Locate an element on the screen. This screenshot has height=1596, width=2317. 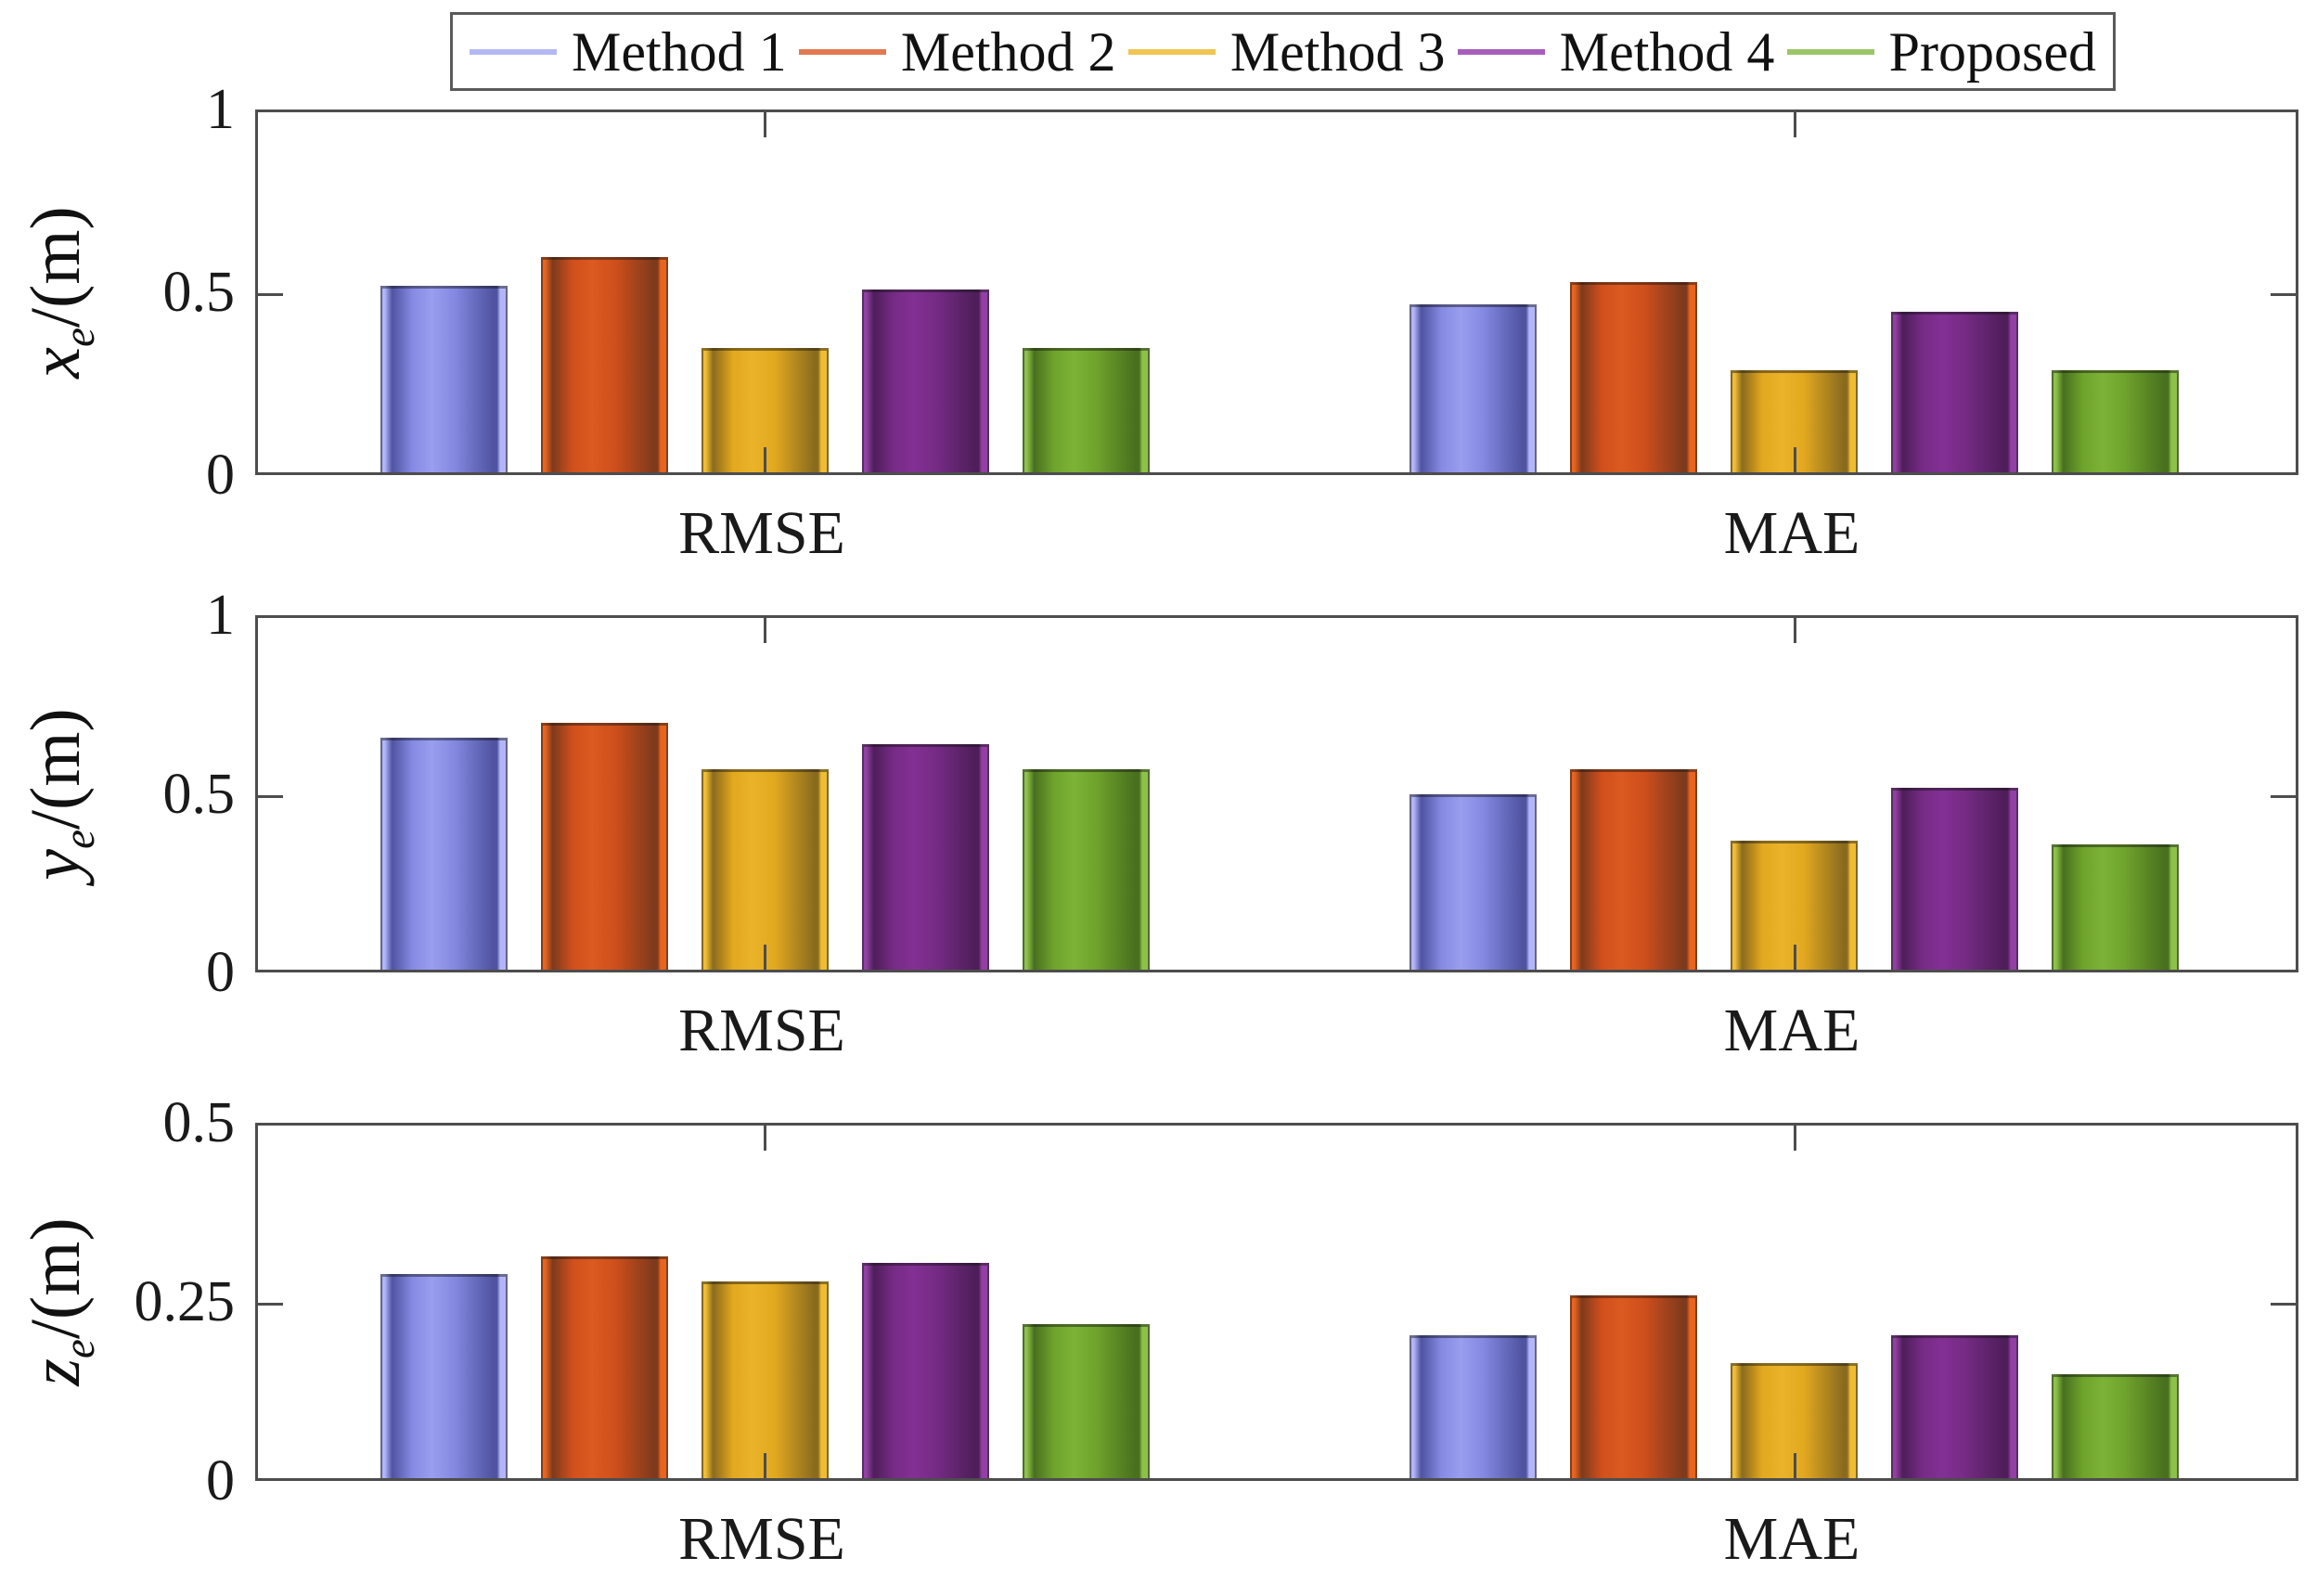
legend-item-proposed: Proposed is located at coordinates (1941, 52).